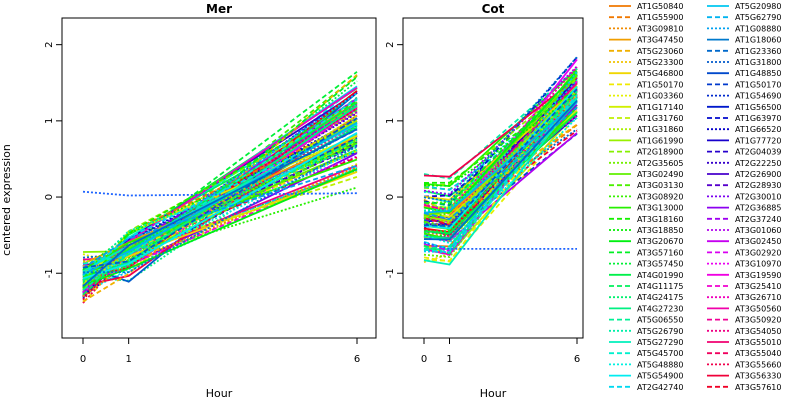 The height and width of the screenshot is (400, 800). I want to click on legend-item: AT1G31760, so click(646, 118).